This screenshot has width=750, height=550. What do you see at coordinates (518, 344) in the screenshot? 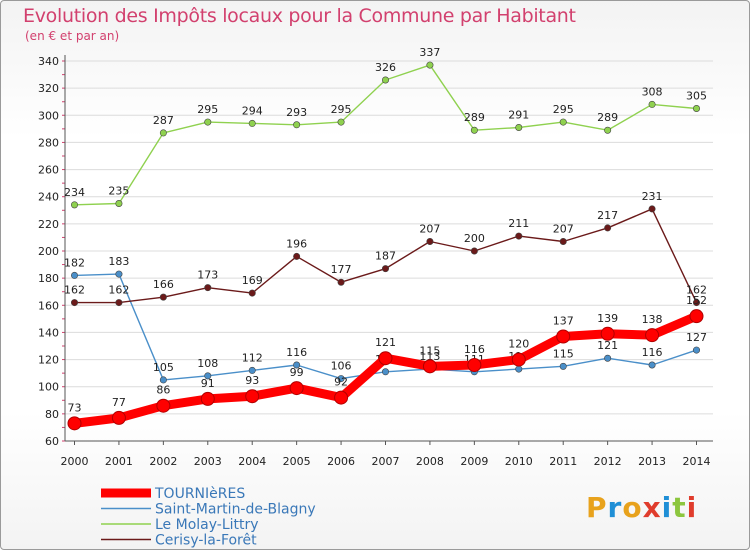
I see `data-label: 120` at bounding box center [518, 344].